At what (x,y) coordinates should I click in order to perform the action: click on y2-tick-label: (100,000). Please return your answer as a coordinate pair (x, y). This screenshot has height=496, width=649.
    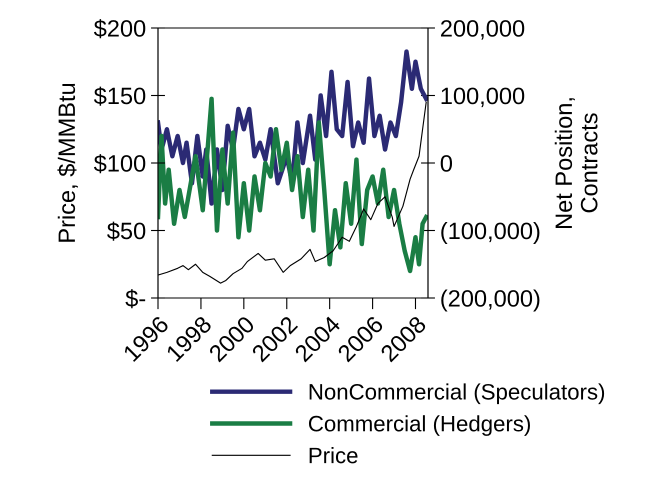
    Looking at the image, I should click on (490, 233).